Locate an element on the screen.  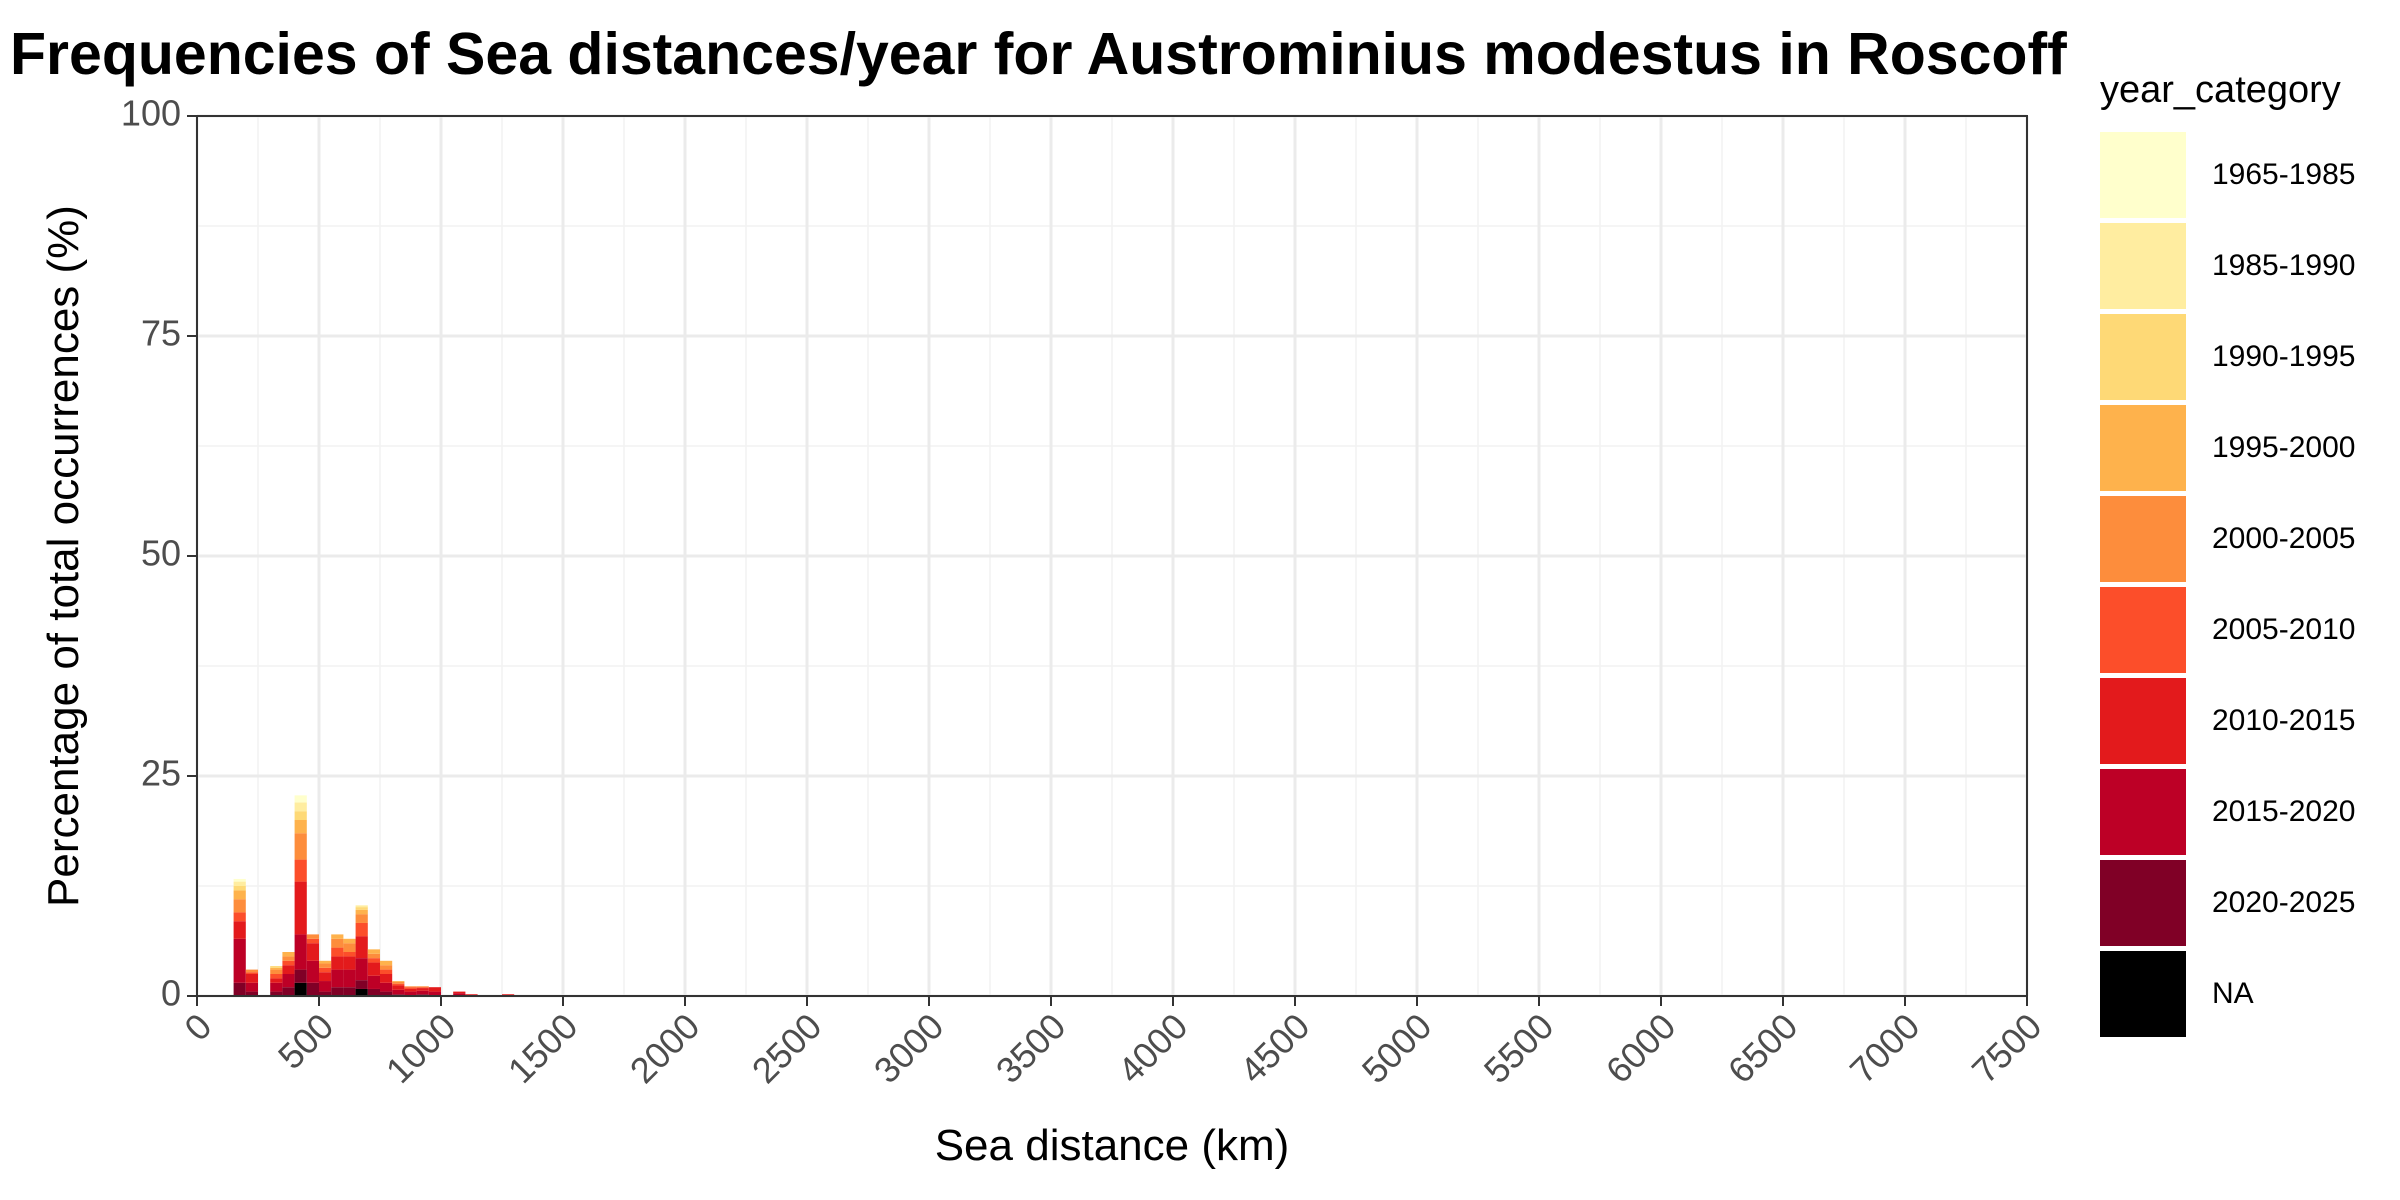
x-tick-label: 6000 is located at coordinates (1641, 1048).